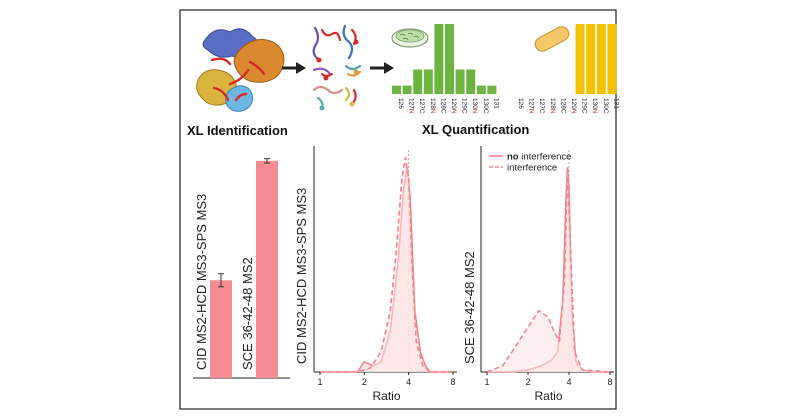 The image size is (800, 419). I want to click on protein-complex-icon, so click(240, 70).